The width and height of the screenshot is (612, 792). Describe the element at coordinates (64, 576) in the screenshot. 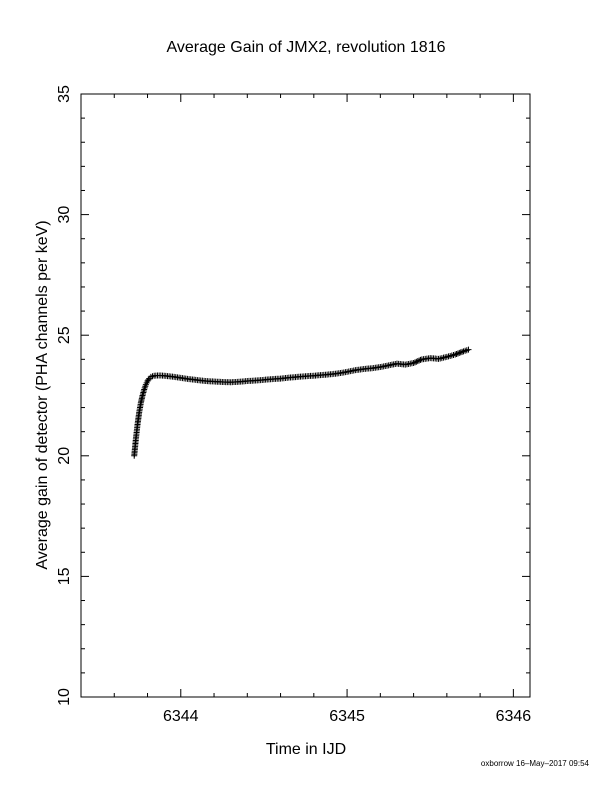

I see `y-tick-label: 15` at that location.